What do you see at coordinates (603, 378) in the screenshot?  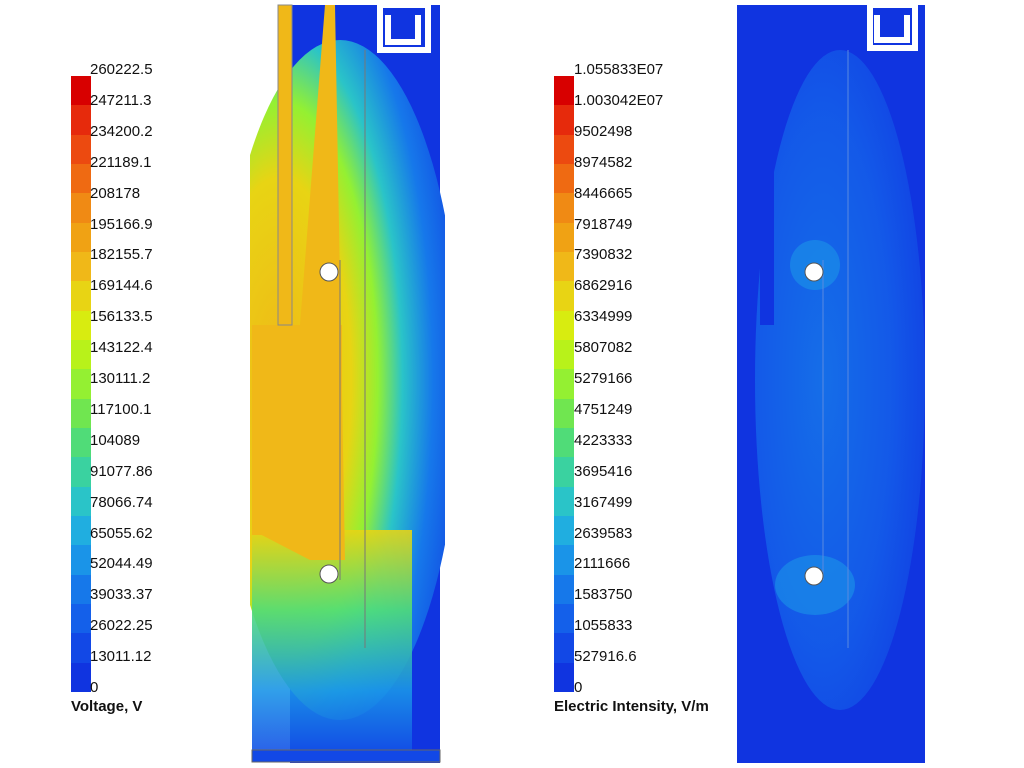 I see `tick-label: 5279166` at bounding box center [603, 378].